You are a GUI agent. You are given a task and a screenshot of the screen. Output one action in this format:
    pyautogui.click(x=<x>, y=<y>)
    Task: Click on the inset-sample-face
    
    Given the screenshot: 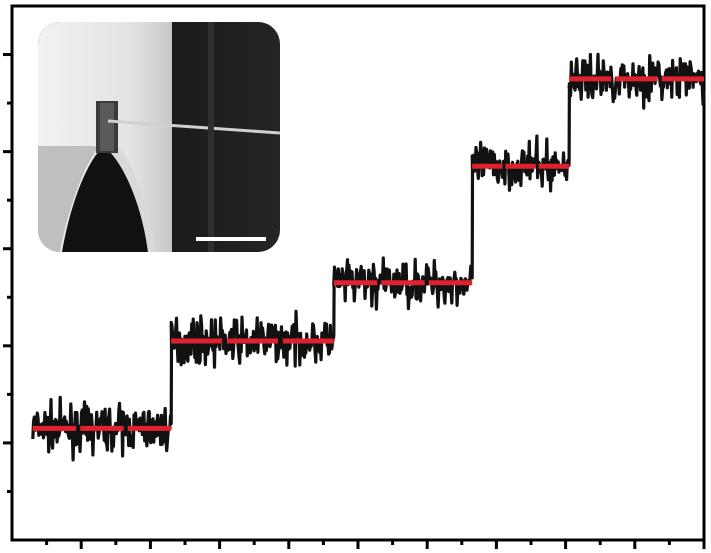 What is the action you would take?
    pyautogui.click(x=107, y=127)
    